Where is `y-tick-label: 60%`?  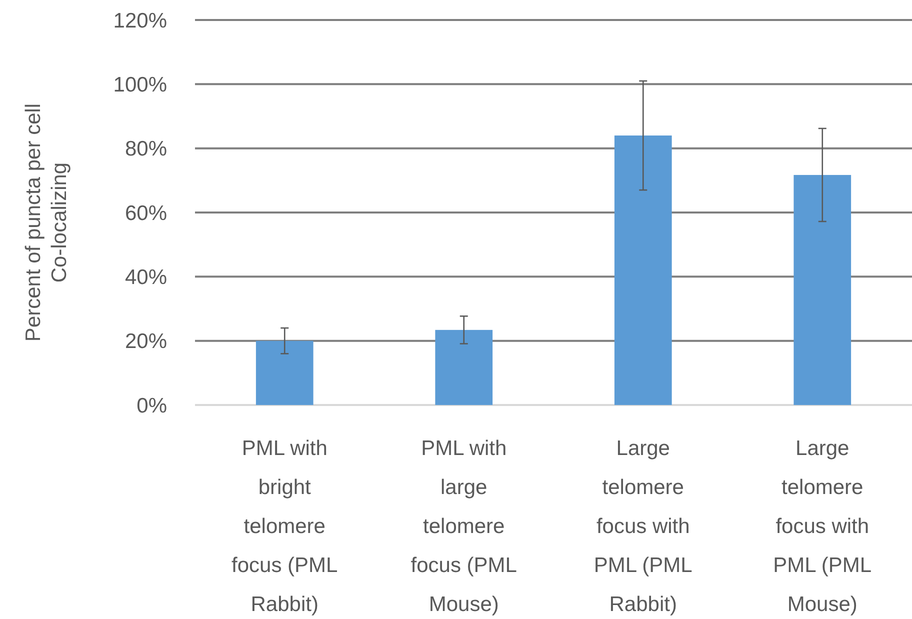
y-tick-label: 60% is located at coordinates (145, 213).